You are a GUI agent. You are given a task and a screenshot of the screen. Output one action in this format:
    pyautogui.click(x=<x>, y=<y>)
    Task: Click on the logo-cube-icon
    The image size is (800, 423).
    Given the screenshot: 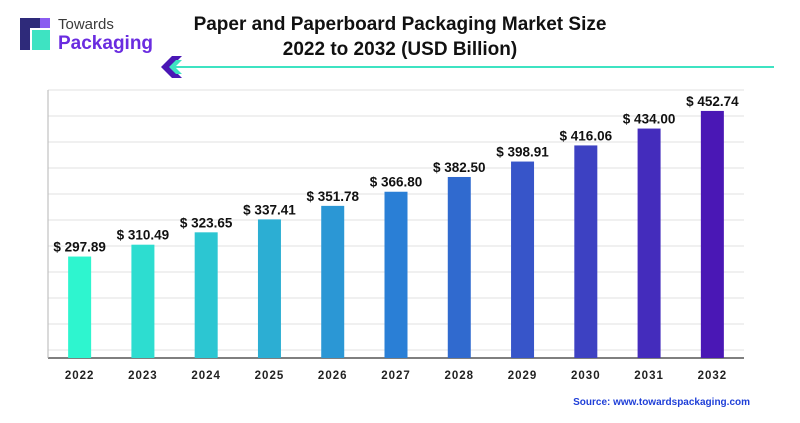 What is the action you would take?
    pyautogui.click(x=35, y=34)
    